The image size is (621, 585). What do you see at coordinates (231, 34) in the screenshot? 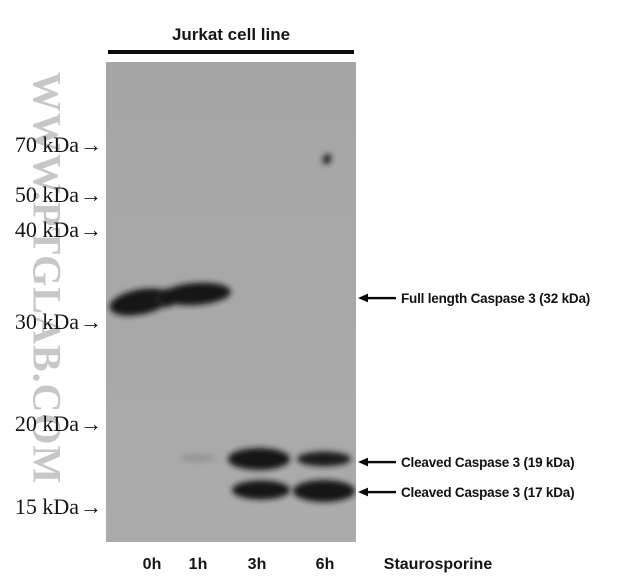
I see `figure-title: Jurkat cell line` at bounding box center [231, 34].